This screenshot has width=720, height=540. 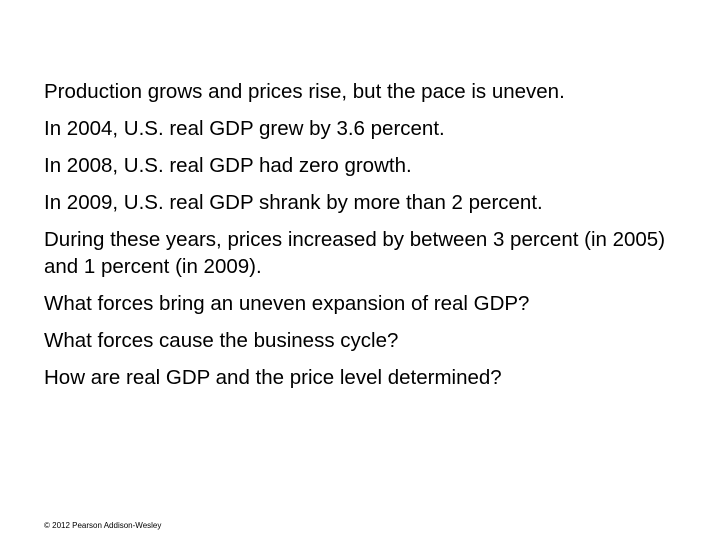 I want to click on paragraph-2008-gdp: In 2008, U.S. real GDP had zero growth., so click(x=228, y=165).